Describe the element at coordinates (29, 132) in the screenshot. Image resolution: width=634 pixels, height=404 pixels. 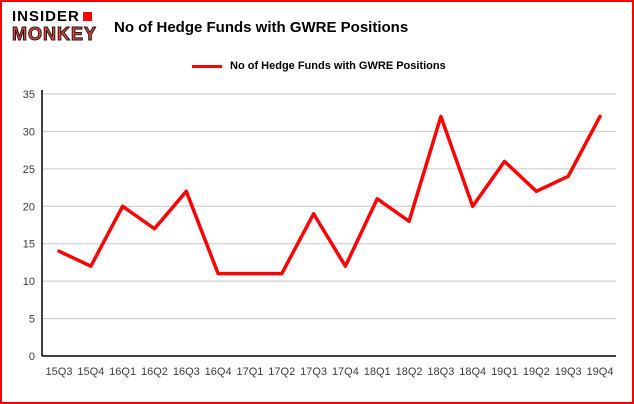
I see `svg-text: 30` at that location.